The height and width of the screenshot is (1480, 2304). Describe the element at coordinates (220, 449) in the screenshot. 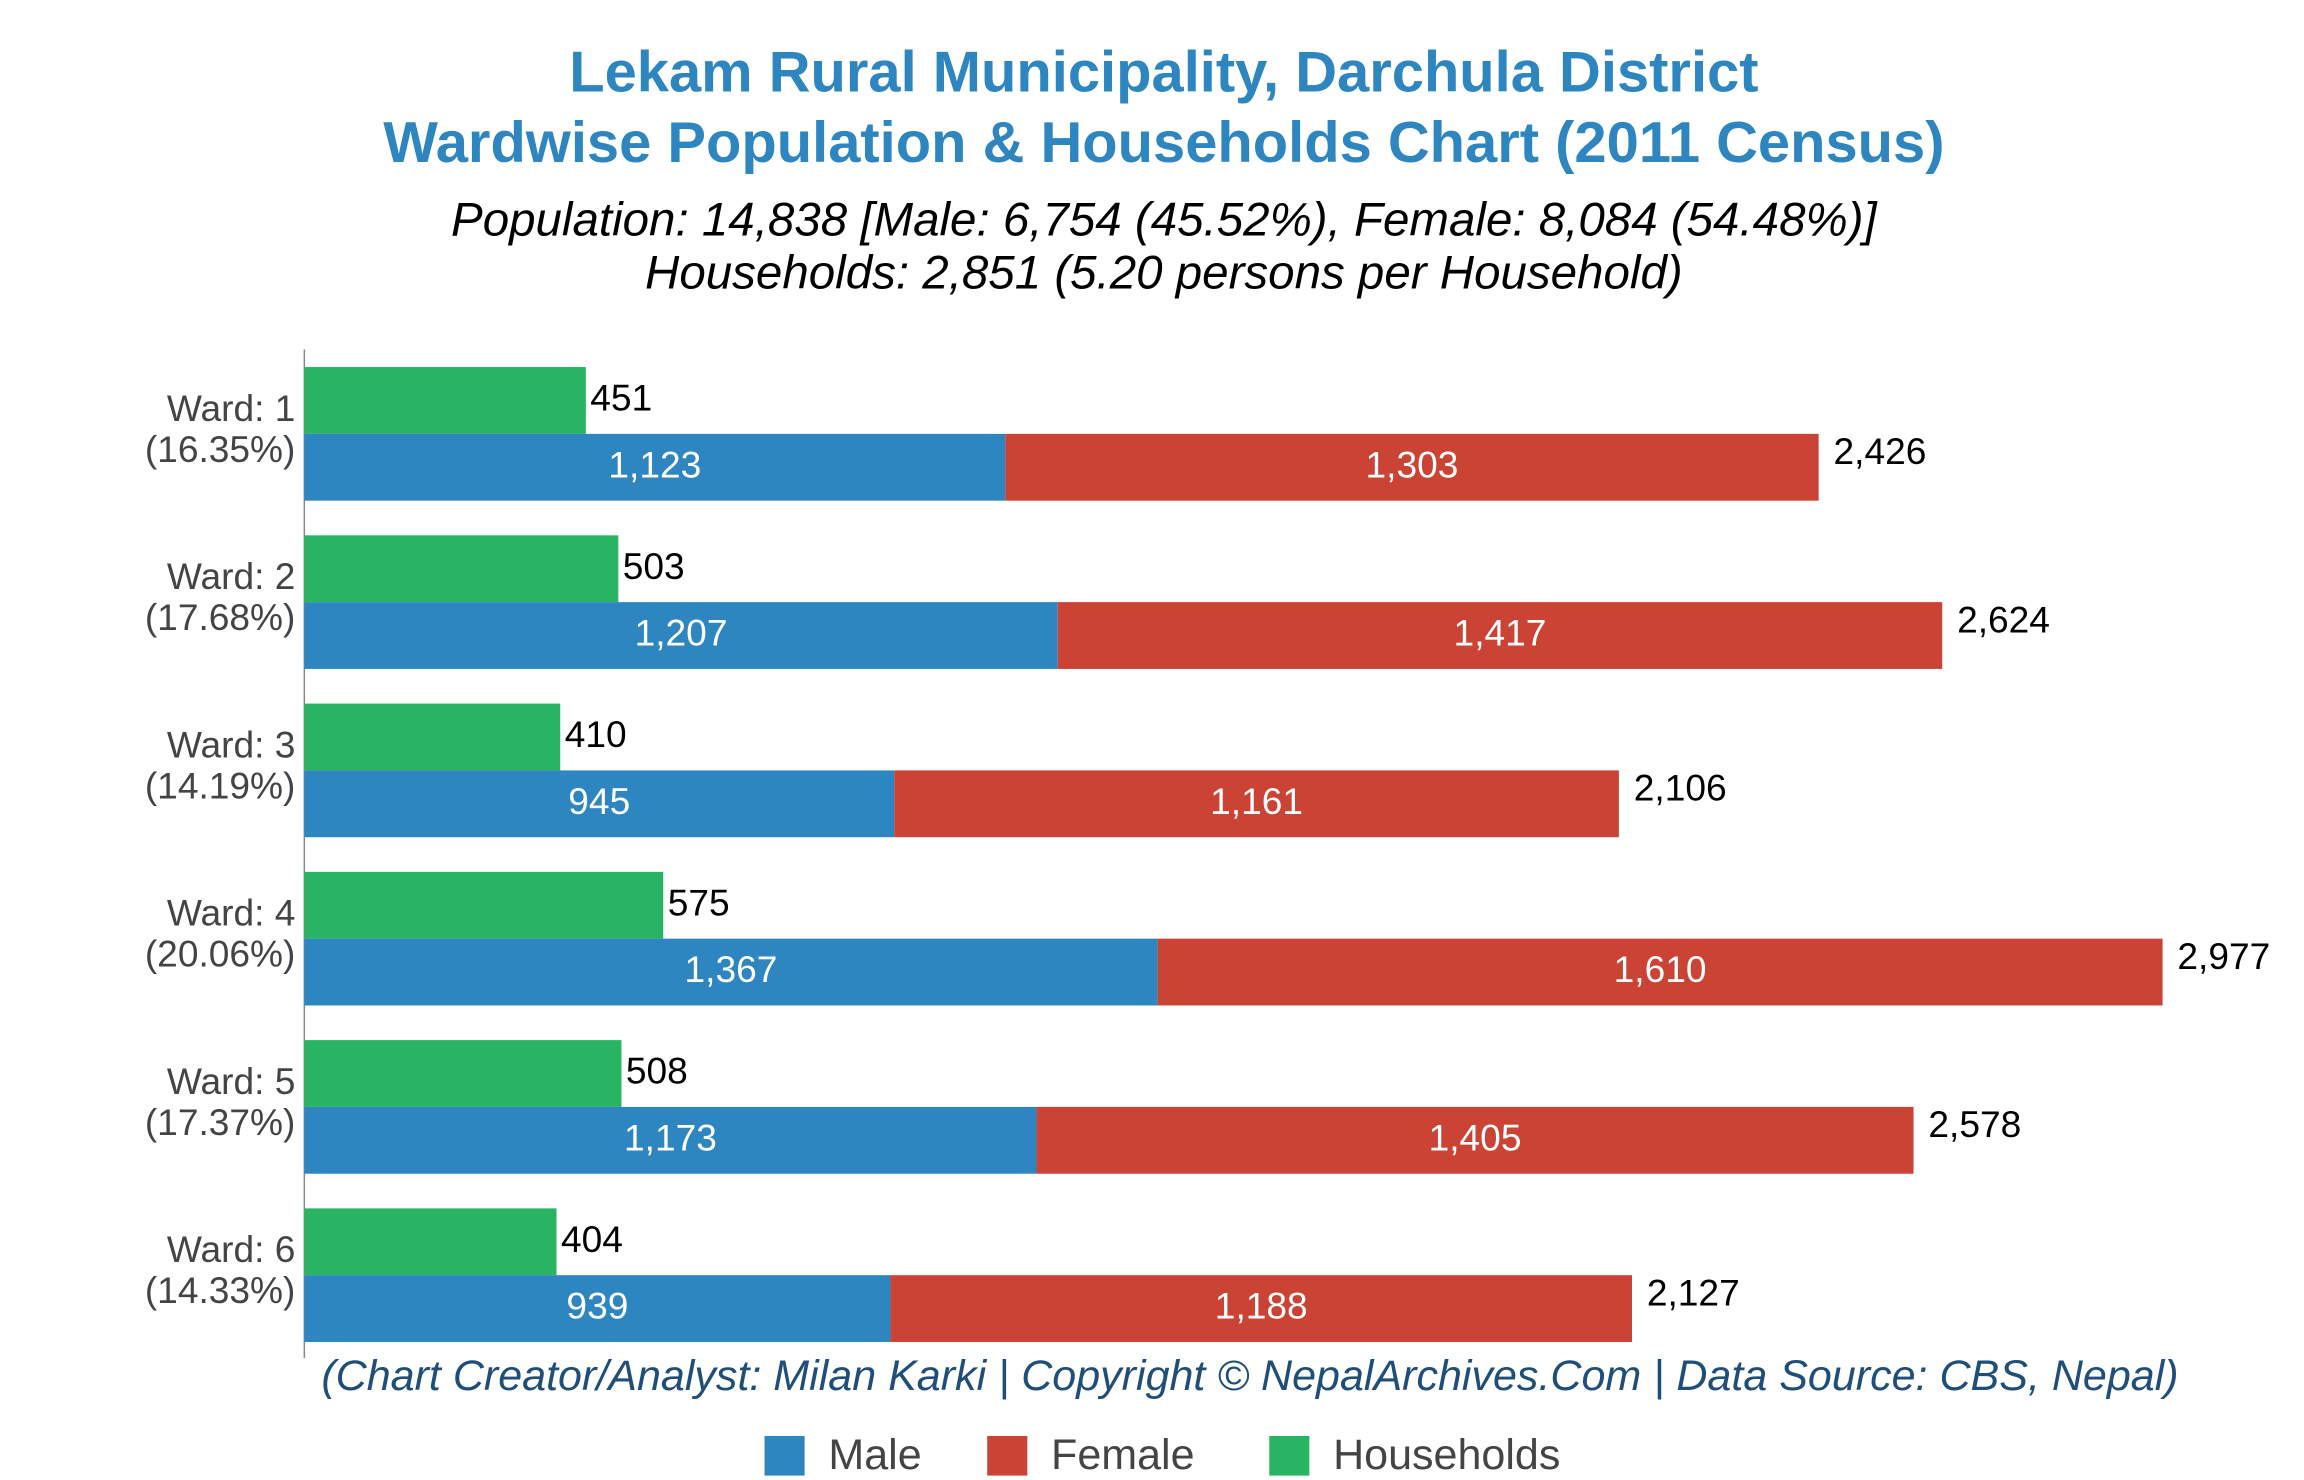

I see `y-tick-label: (16.35%)` at that location.